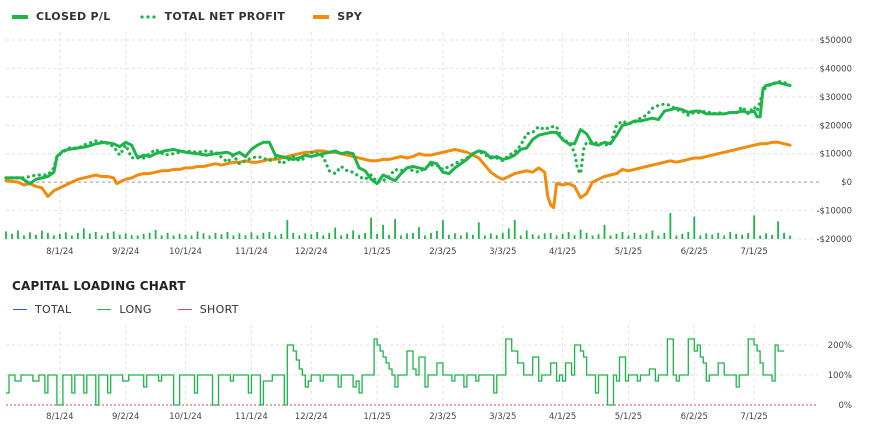  Describe the element at coordinates (840, 346) in the screenshot. I see `y-tick-label: 200%` at that location.